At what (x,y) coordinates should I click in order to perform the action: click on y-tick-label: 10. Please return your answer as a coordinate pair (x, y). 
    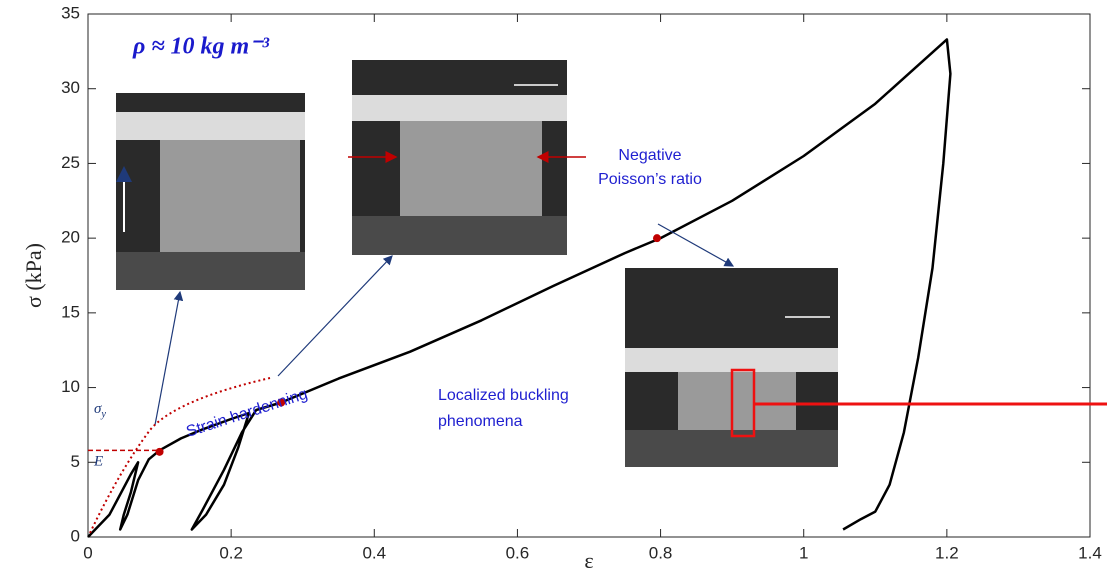
    Looking at the image, I should click on (70, 386).